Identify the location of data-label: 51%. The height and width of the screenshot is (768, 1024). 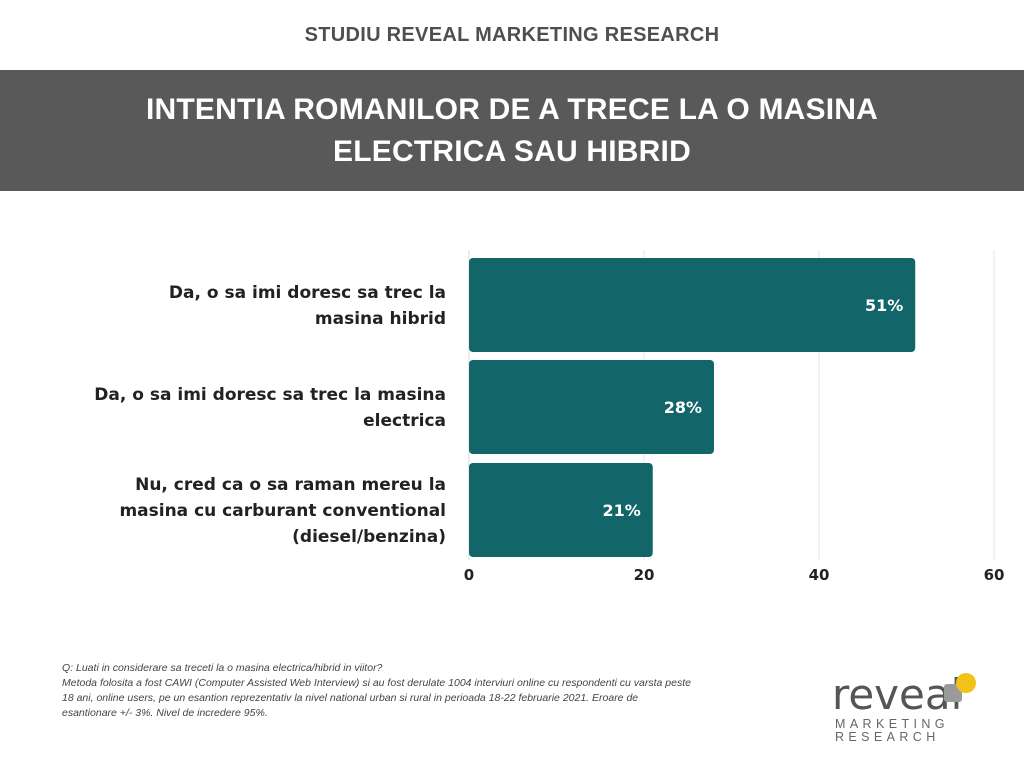
(884, 305).